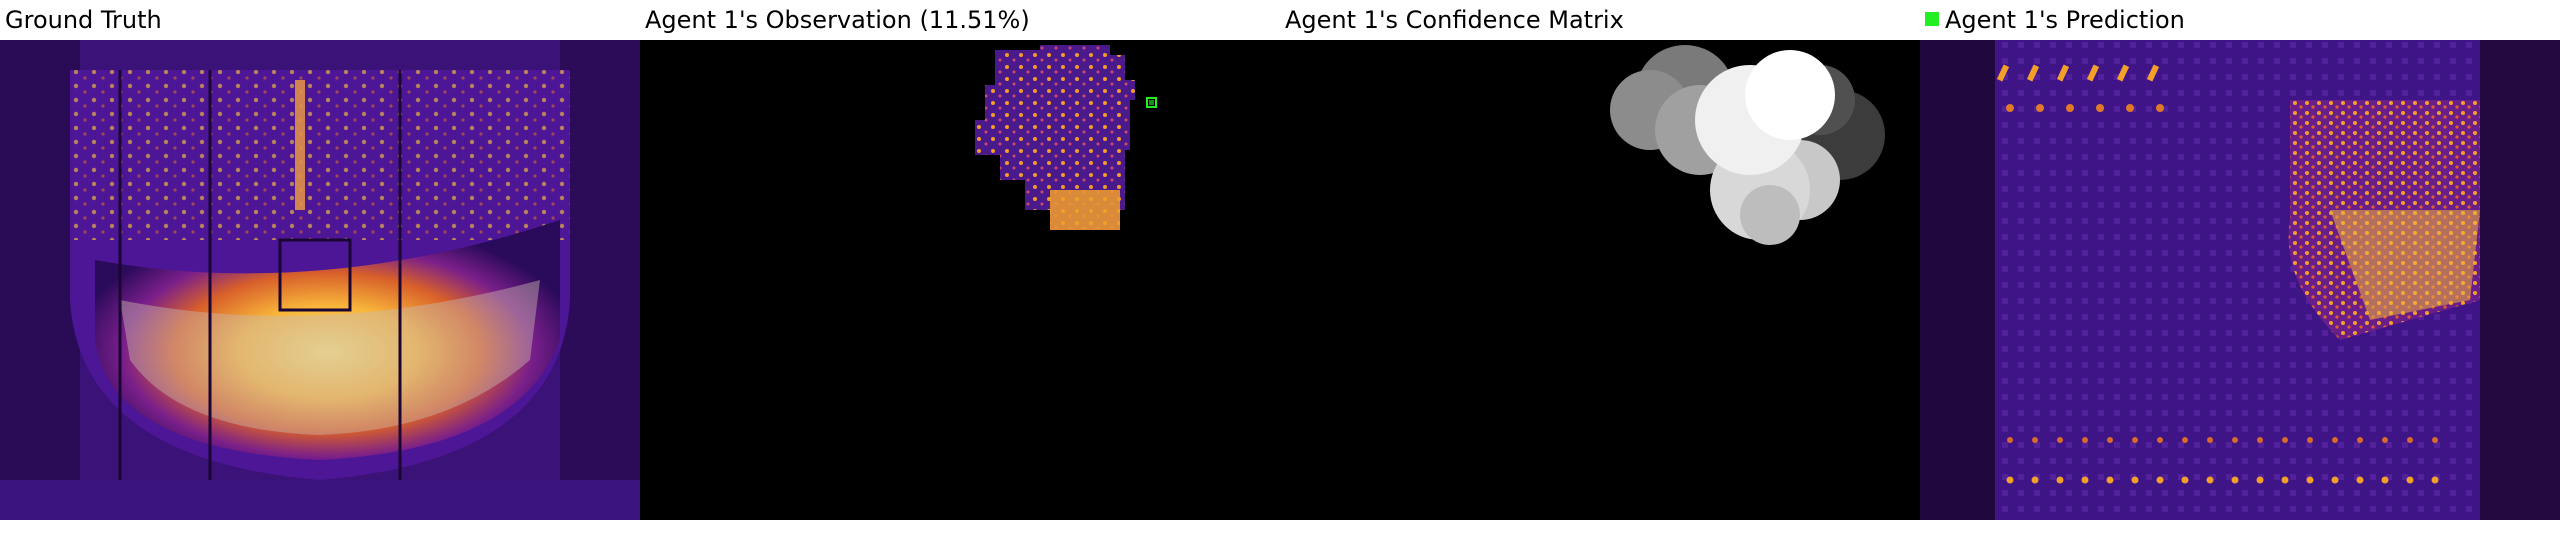  Describe the element at coordinates (837, 20) in the screenshot. I see `observation-title: Agent 1's Observation (11.51%)` at that location.